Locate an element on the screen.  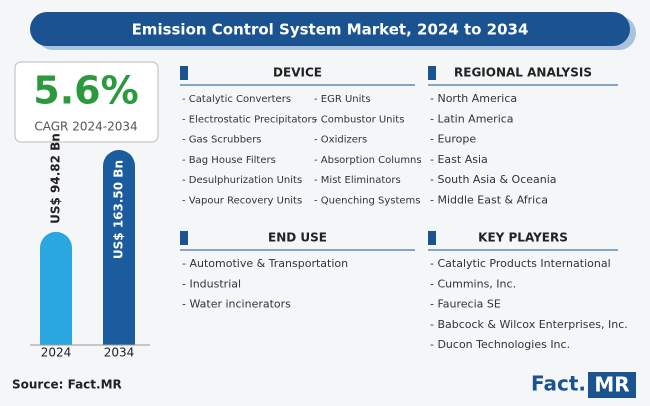
cagr-box is located at coordinates (86, 102).